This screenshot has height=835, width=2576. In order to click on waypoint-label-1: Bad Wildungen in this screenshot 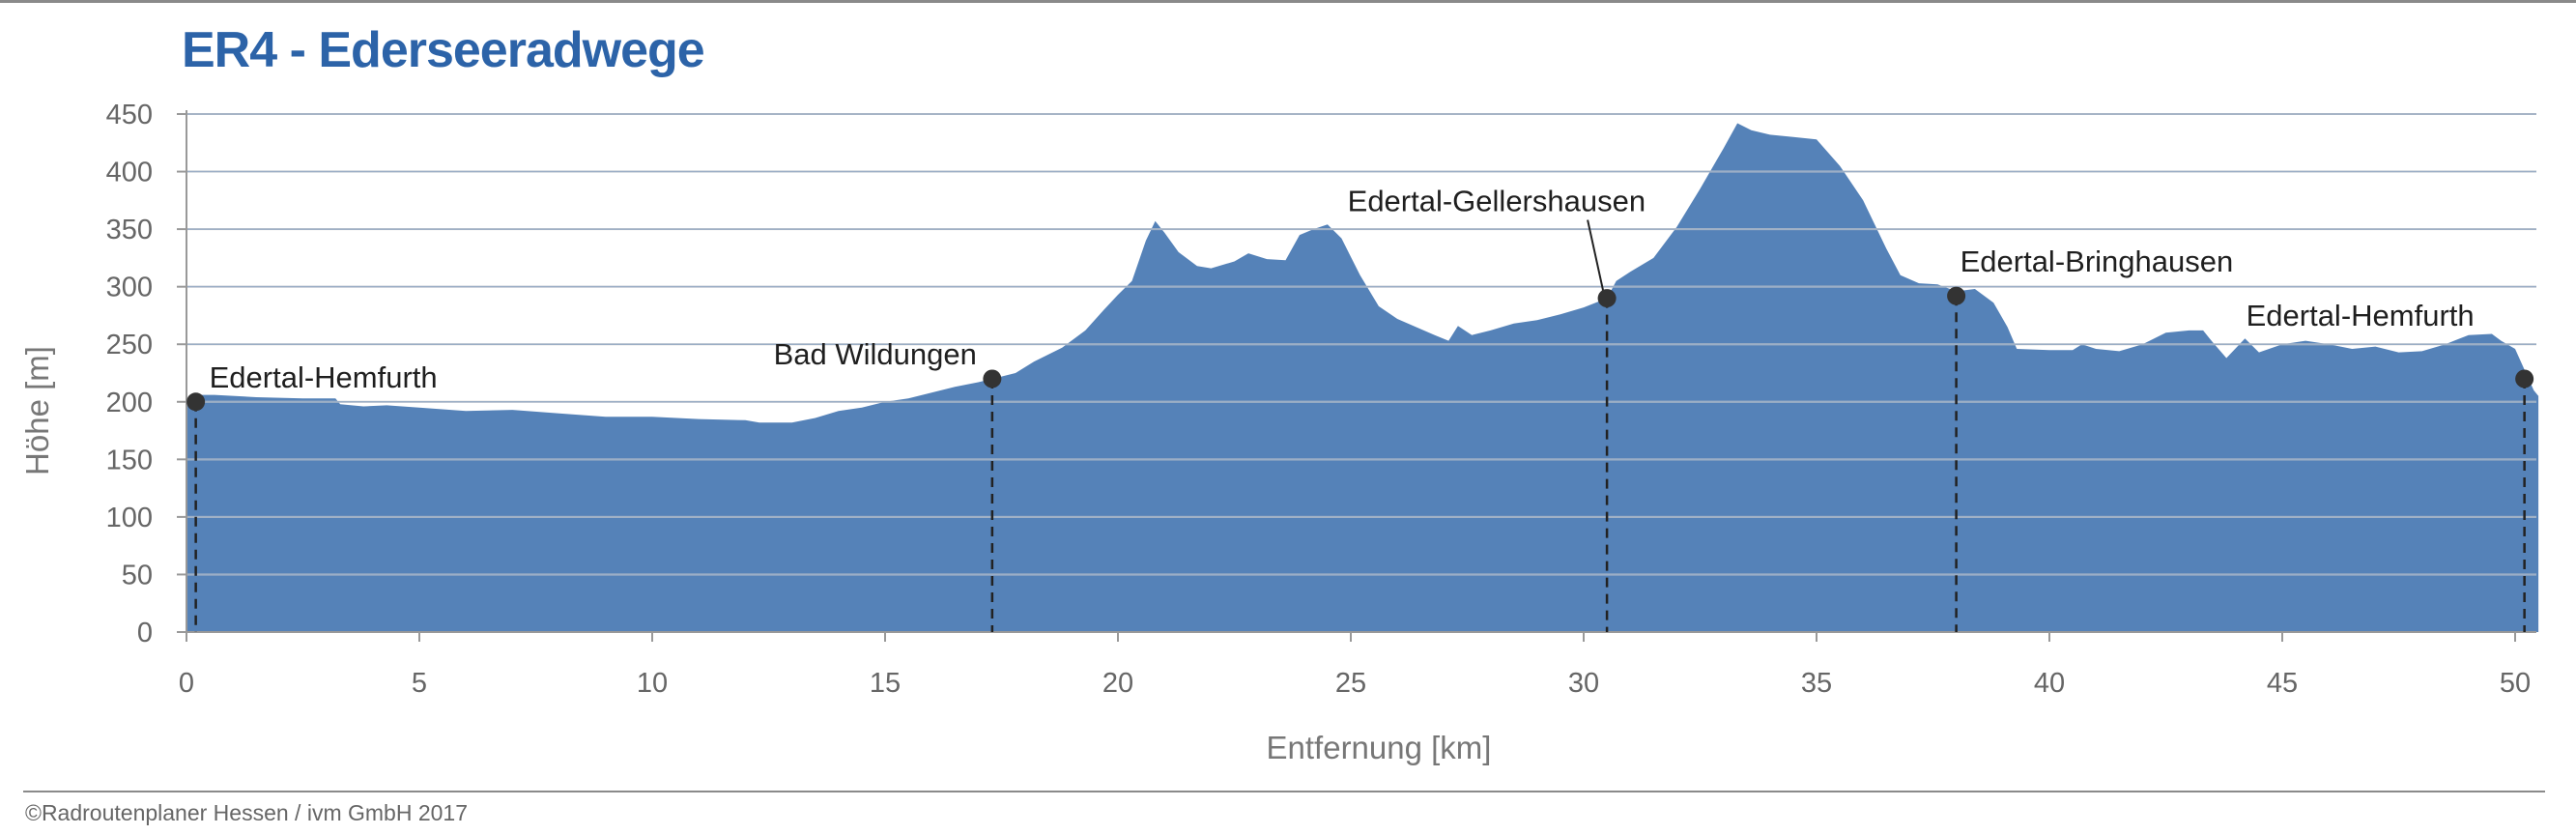, I will do `click(876, 354)`.